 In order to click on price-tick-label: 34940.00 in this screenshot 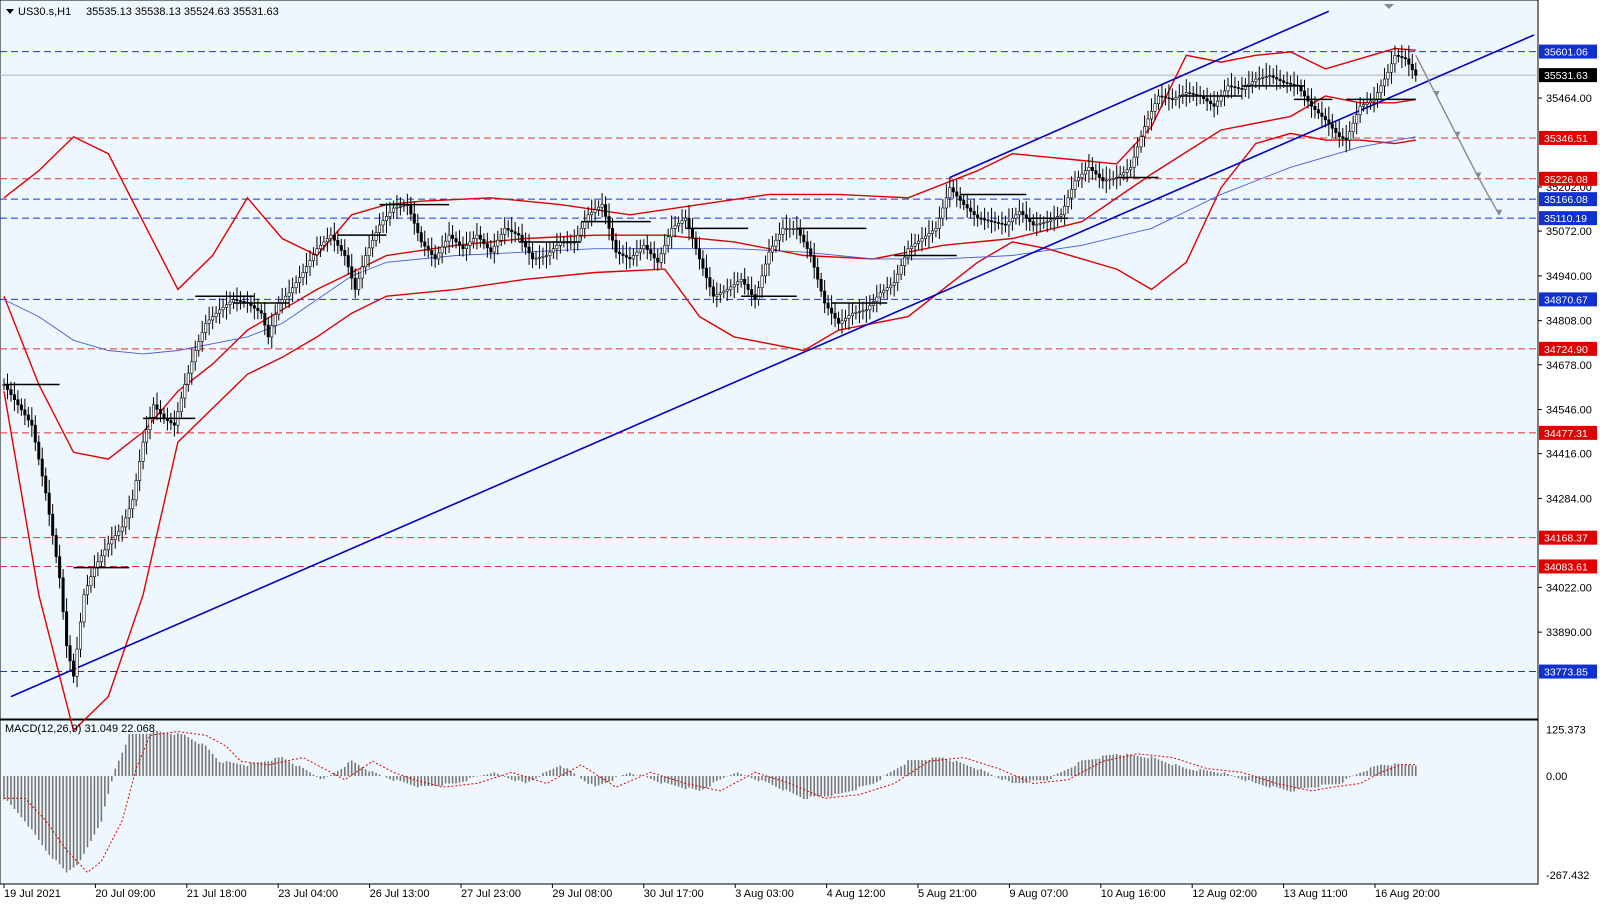, I will do `click(1569, 277)`.